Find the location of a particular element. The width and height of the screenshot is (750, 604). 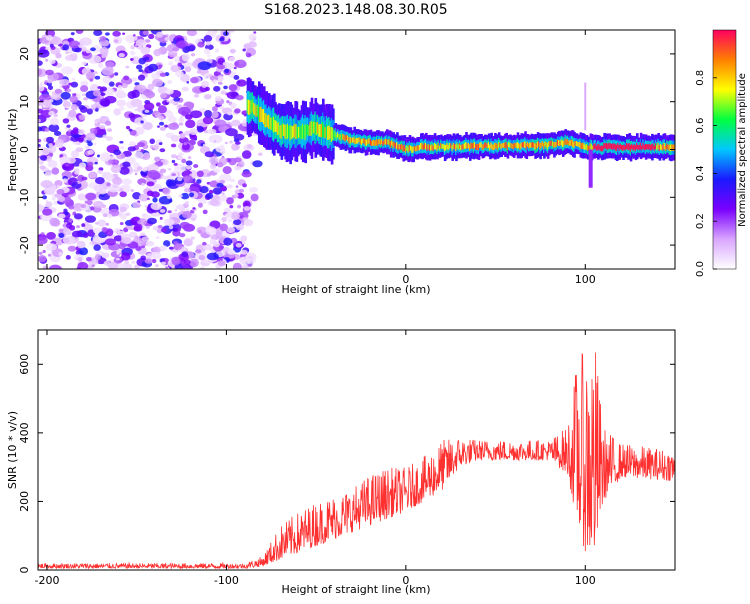

colorbar-tick-label: 0.6 is located at coordinates (700, 126).